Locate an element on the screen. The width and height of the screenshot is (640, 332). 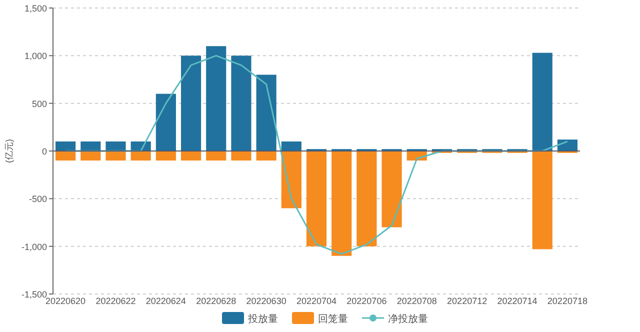
x-tick-label: 20220620 is located at coordinates (66, 301).